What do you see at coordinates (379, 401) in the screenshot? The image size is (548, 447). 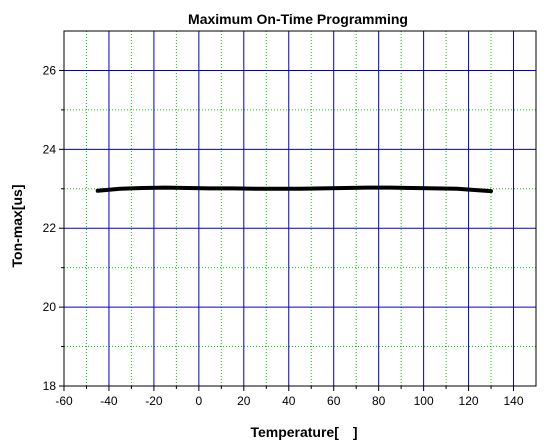 I see `x-tick-label: 80` at bounding box center [379, 401].